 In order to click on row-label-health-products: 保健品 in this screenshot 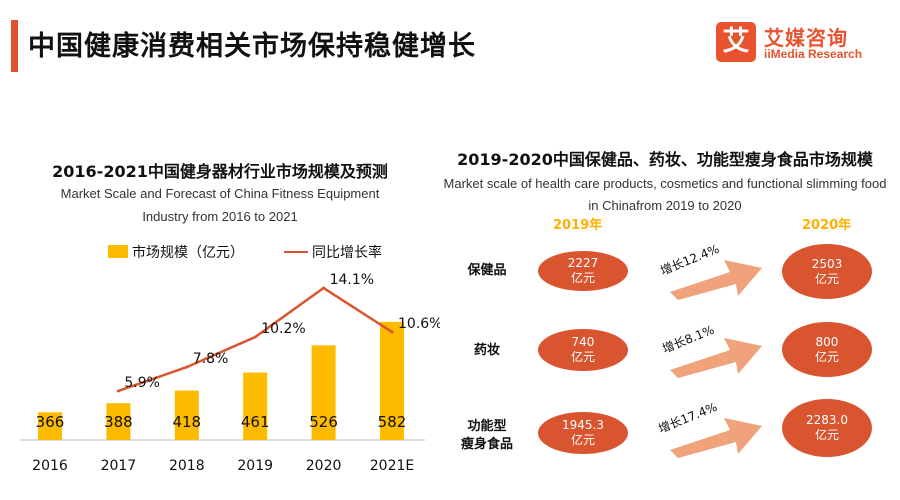, I will do `click(487, 271)`.